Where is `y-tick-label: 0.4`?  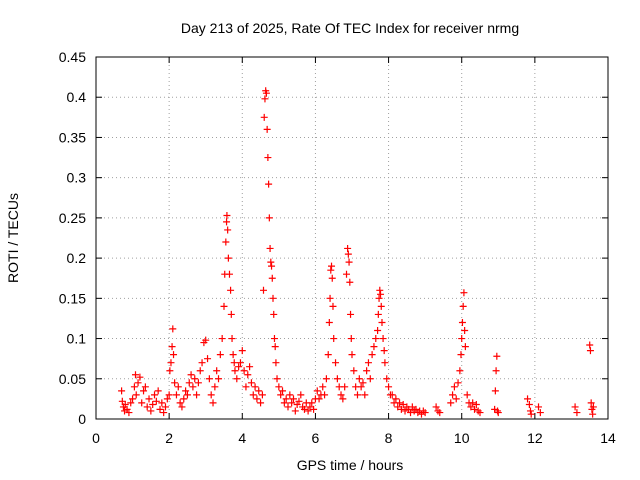
y-tick-label: 0.4 is located at coordinates (77, 97).